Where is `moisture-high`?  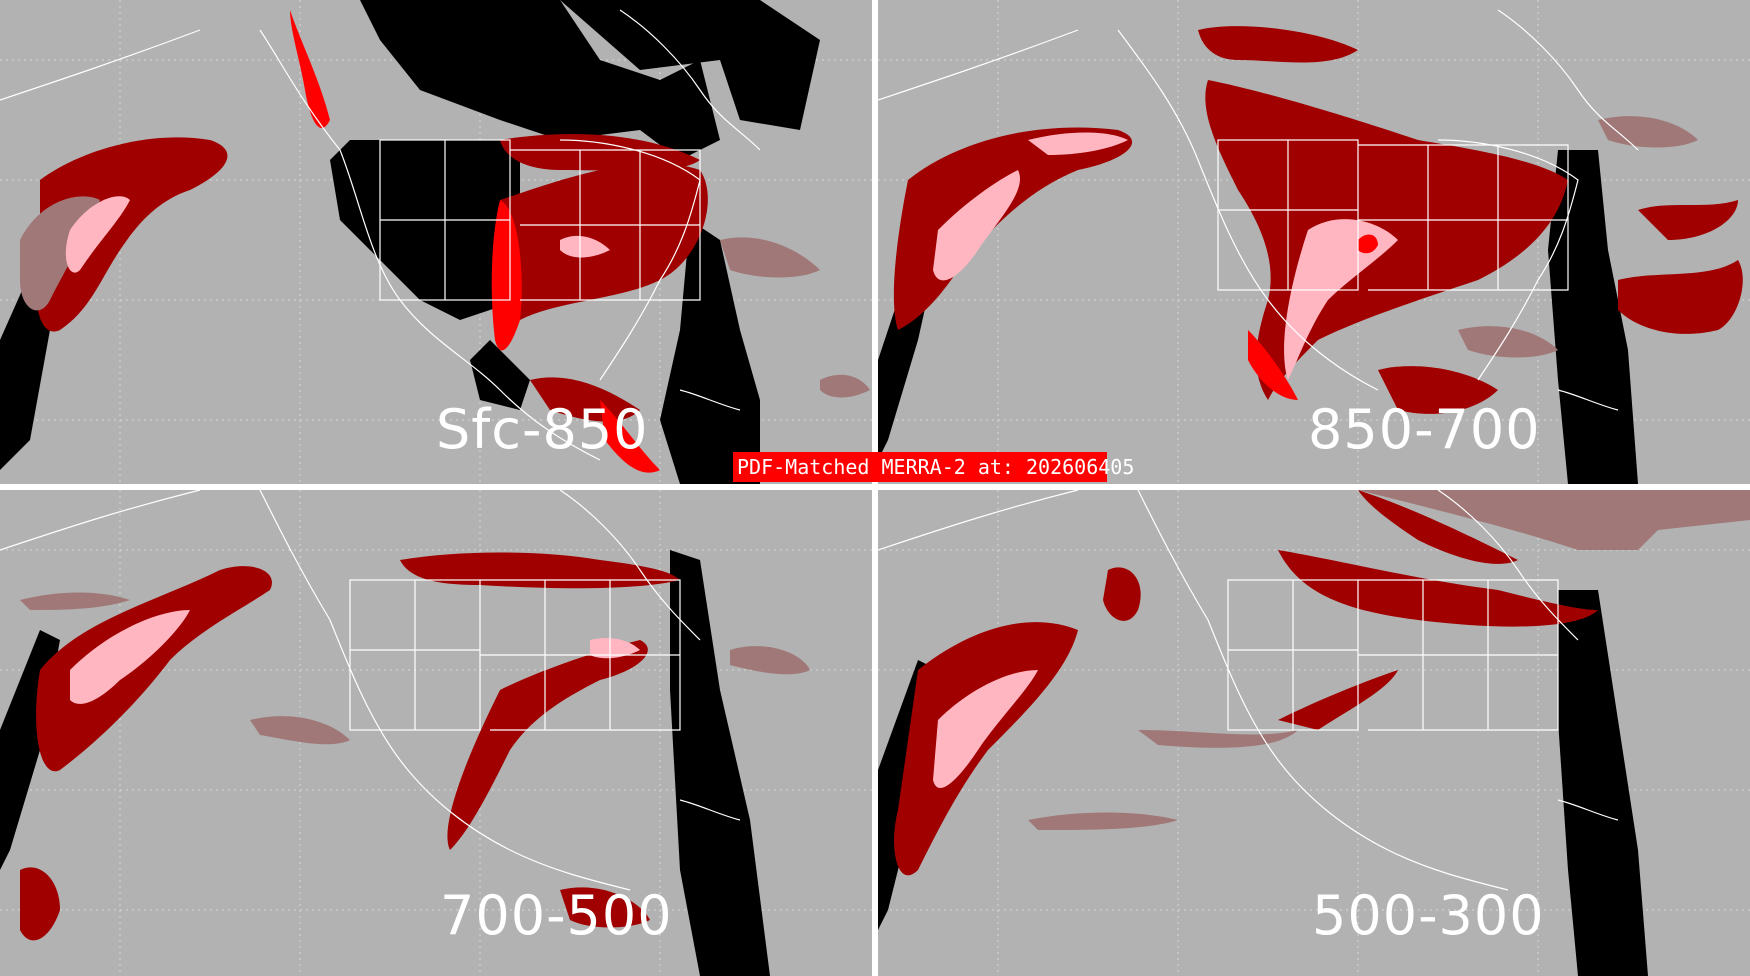
moisture-high is located at coordinates (372, 278).